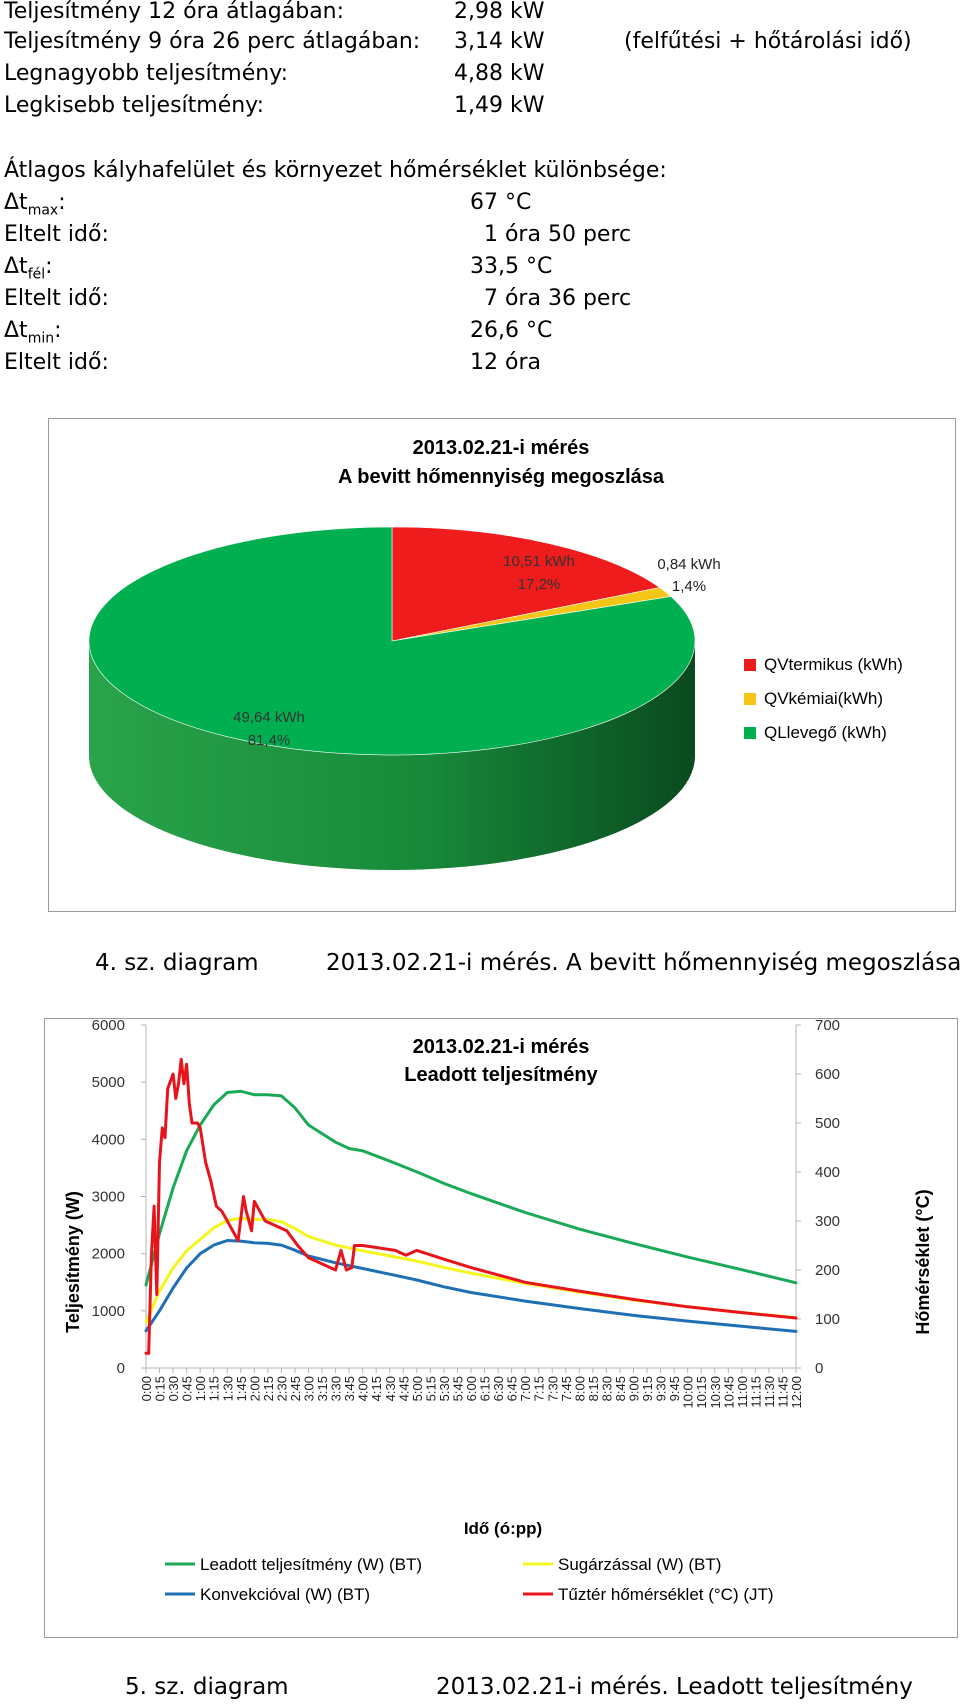  Describe the element at coordinates (108, 1026) in the screenshot. I see `y-tick-label: 6000` at that location.